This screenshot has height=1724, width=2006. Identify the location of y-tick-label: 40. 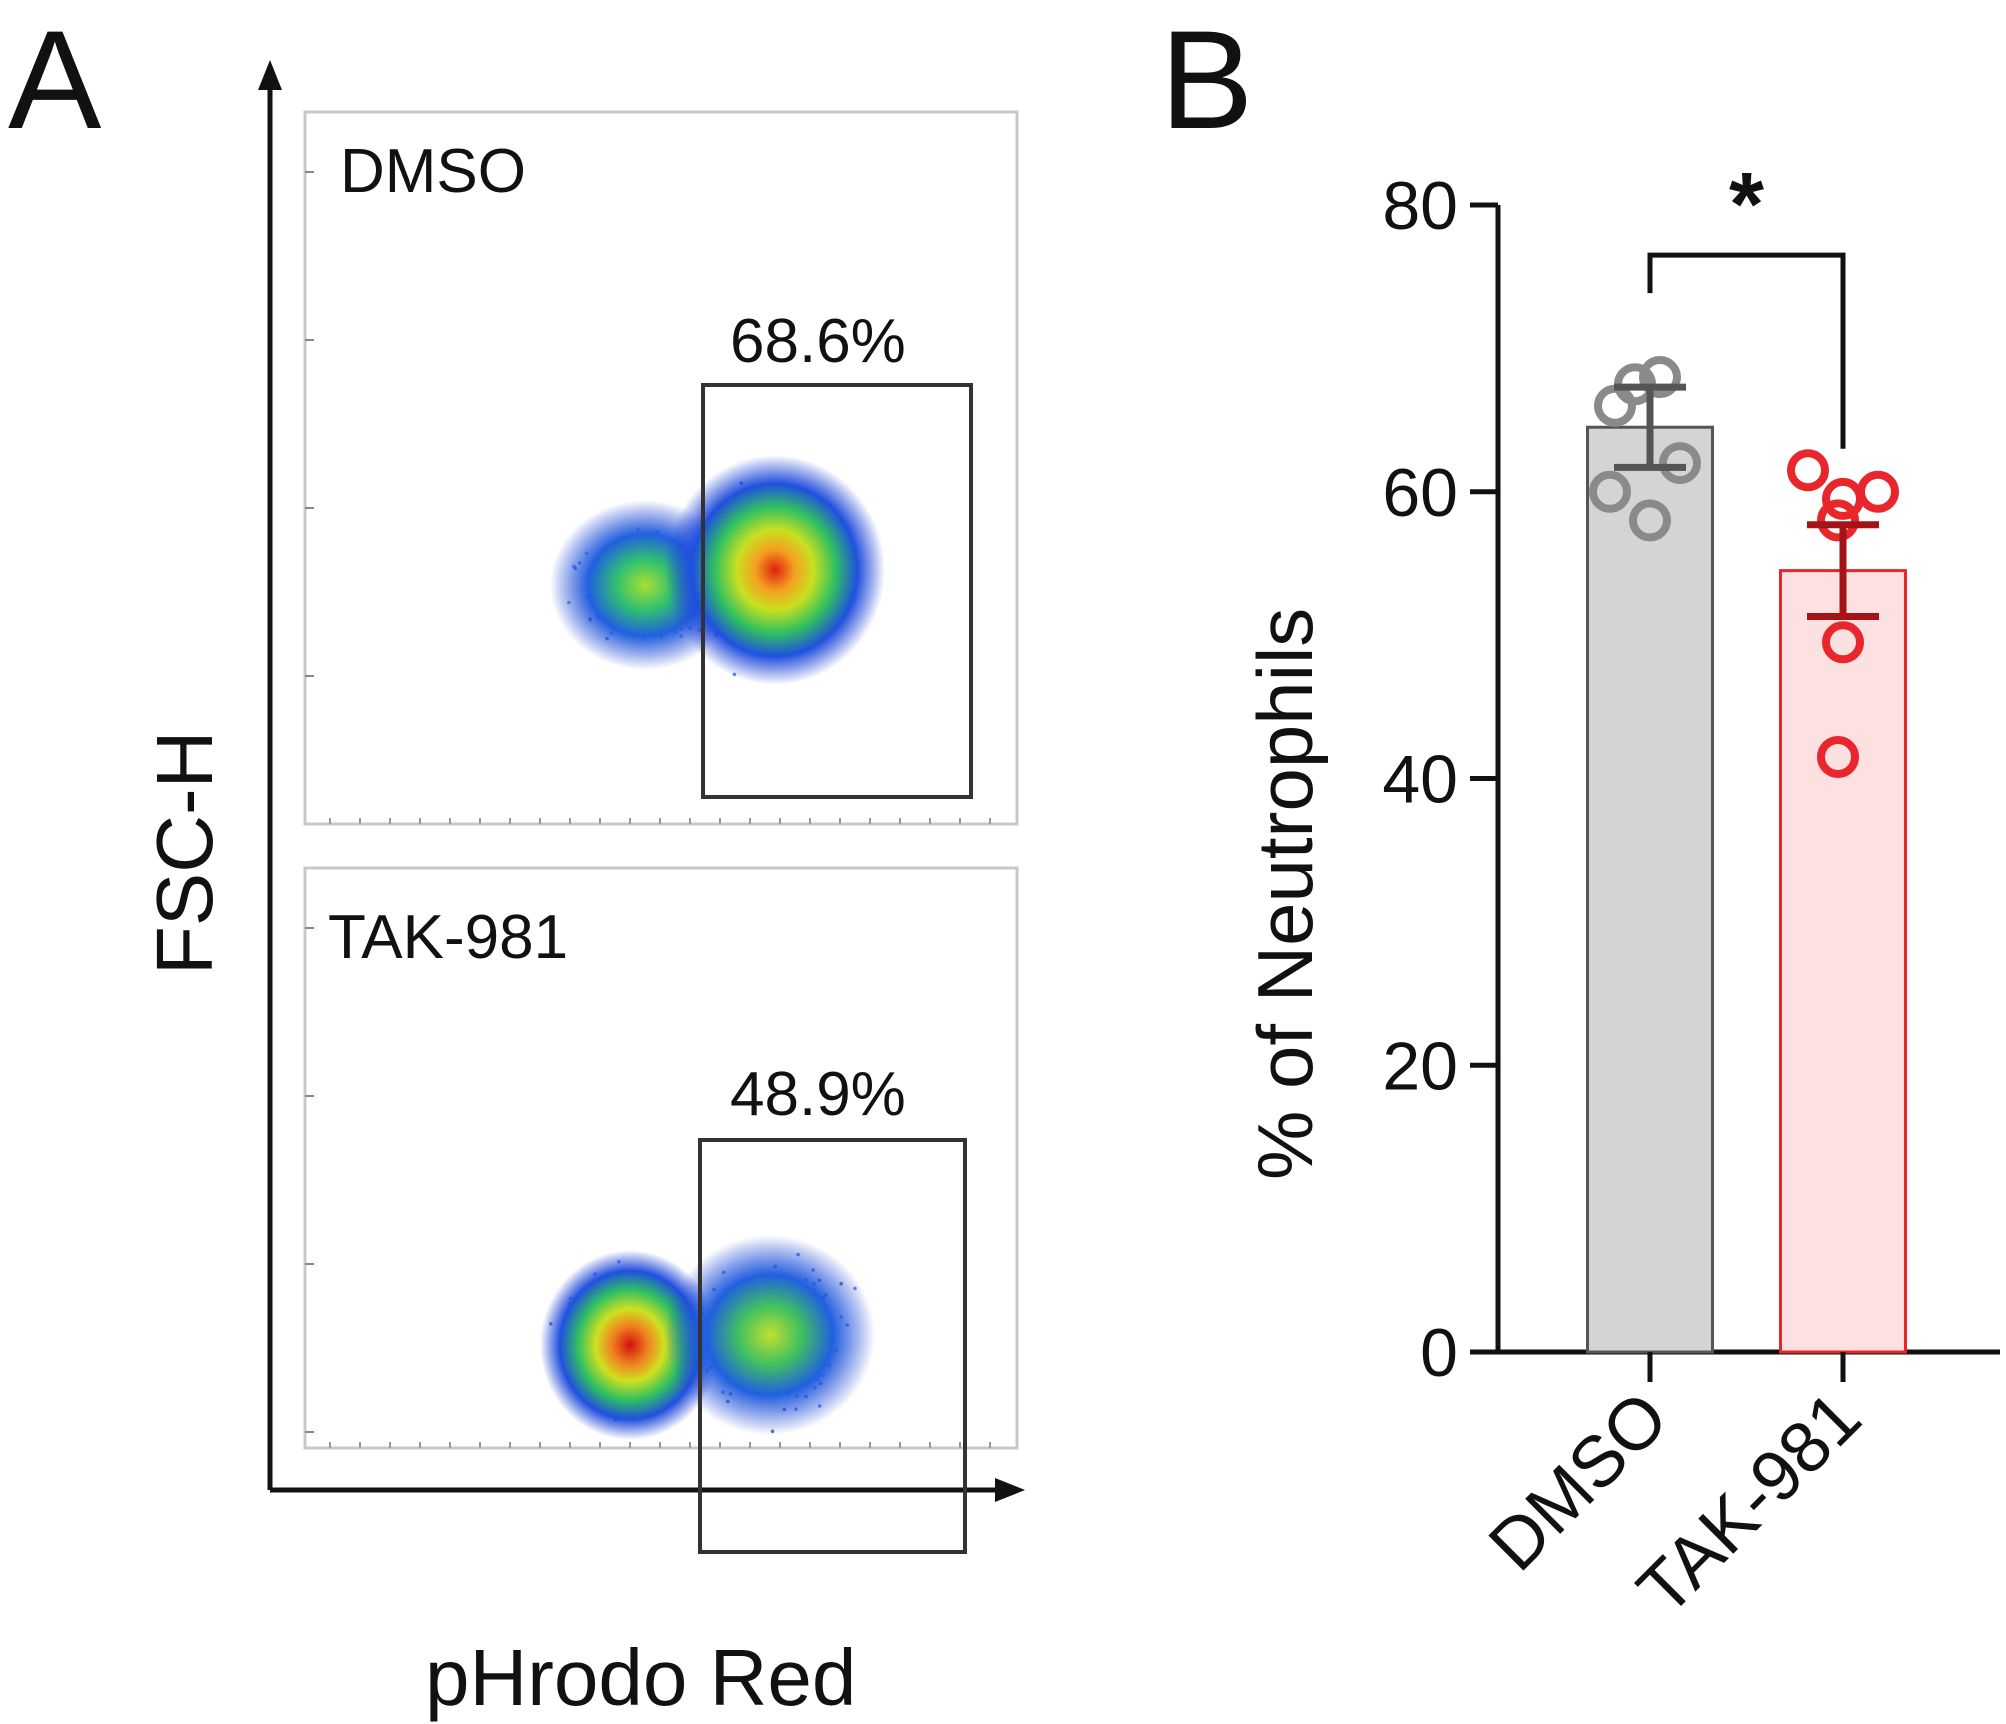
(1420, 780).